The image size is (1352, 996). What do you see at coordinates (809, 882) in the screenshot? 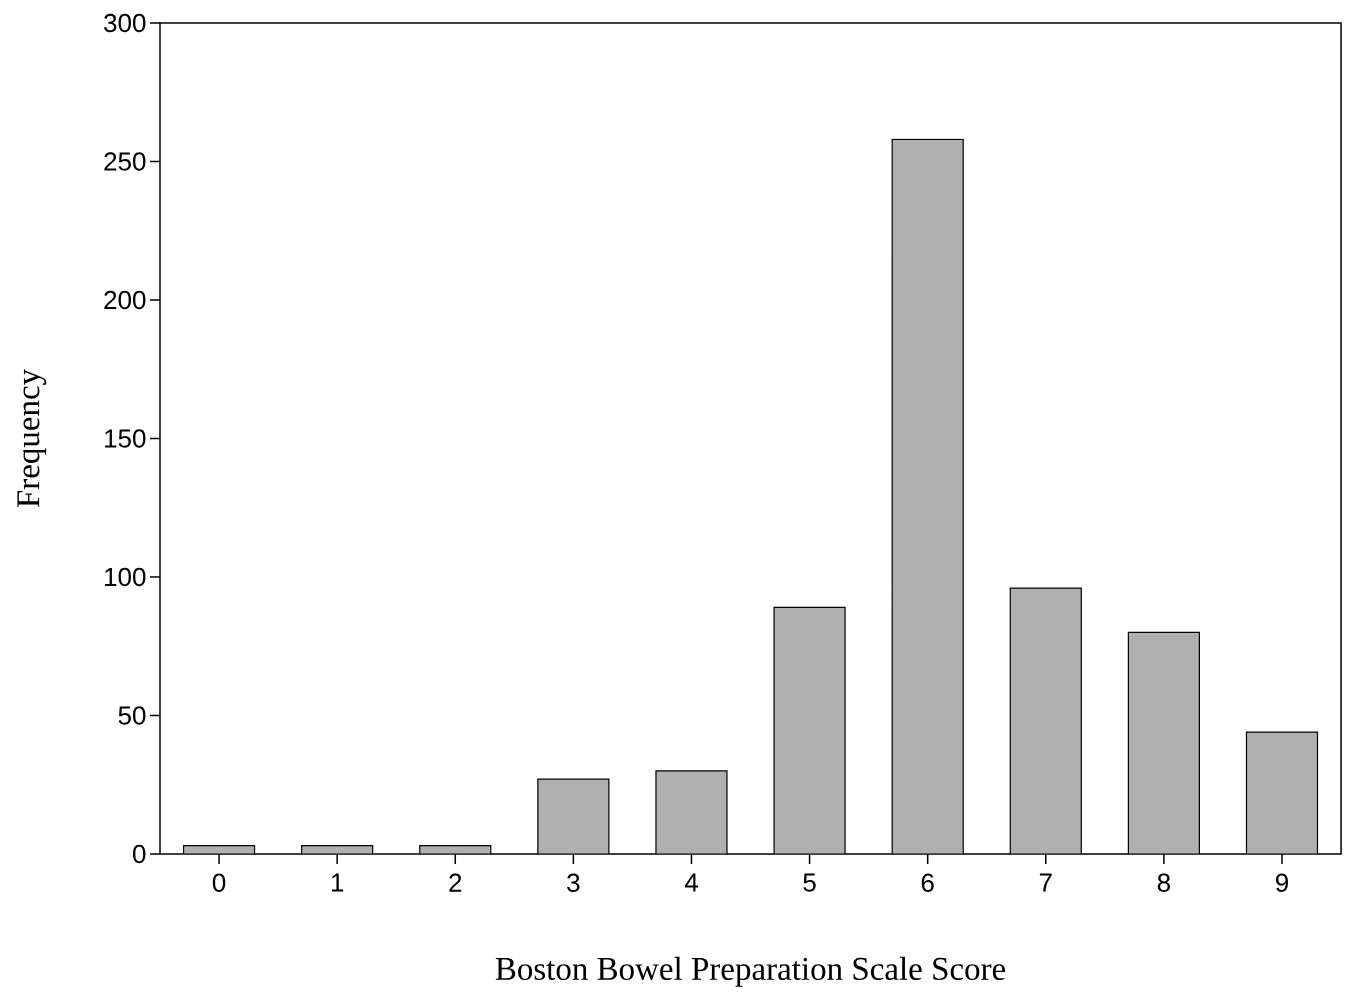
I see `x-tick-label: 5` at bounding box center [809, 882].